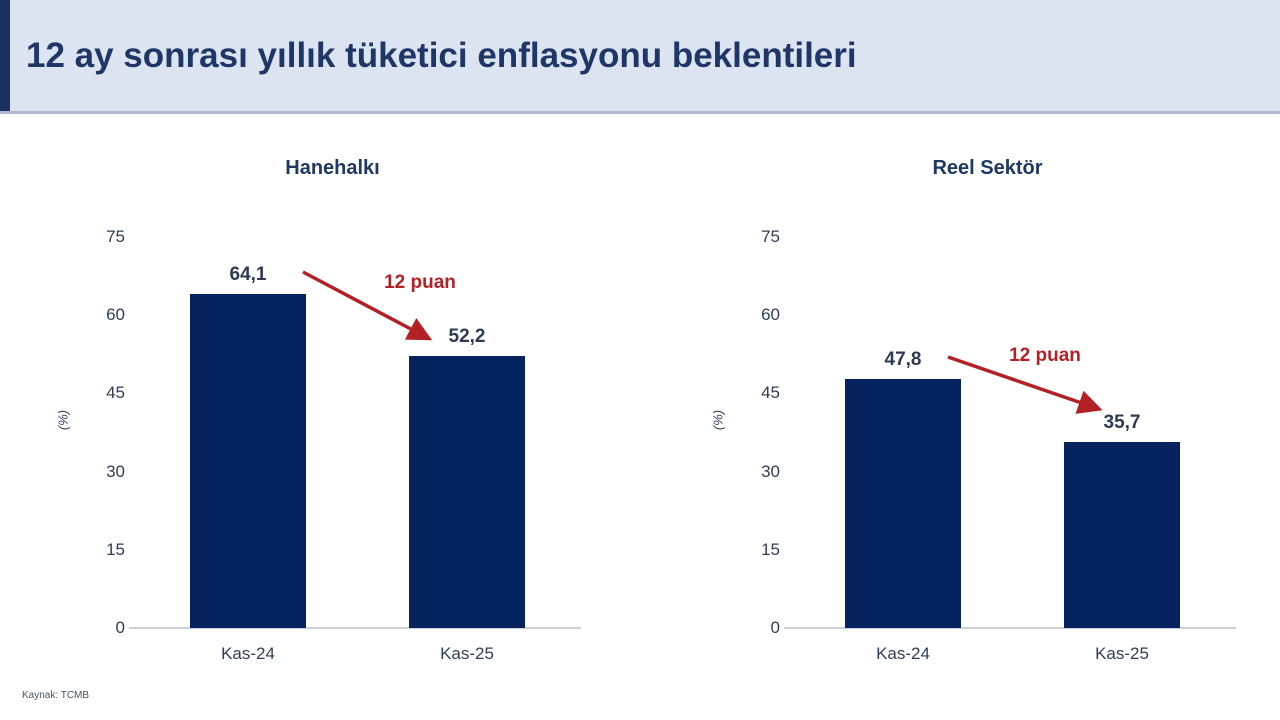  Describe the element at coordinates (56, 695) in the screenshot. I see `source-note: Kaynak: TCMB` at that location.